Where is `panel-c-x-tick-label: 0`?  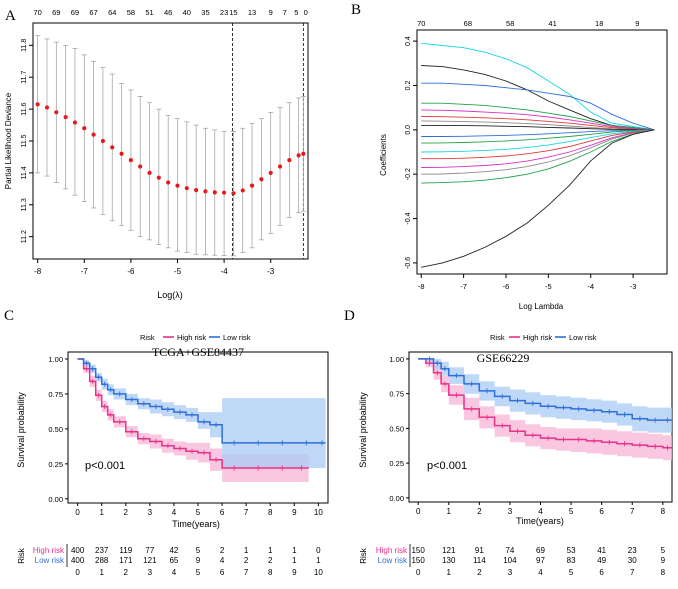
panel-c-x-tick-label: 0 is located at coordinates (77, 512).